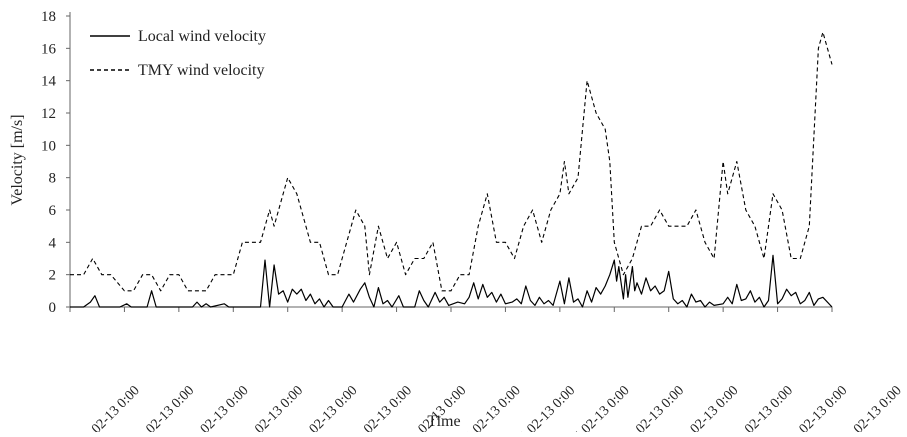 The height and width of the screenshot is (437, 907). Describe the element at coordinates (490, 407) in the screenshot. I see `x-tick-label: 15-02-13 0:00` at that location.